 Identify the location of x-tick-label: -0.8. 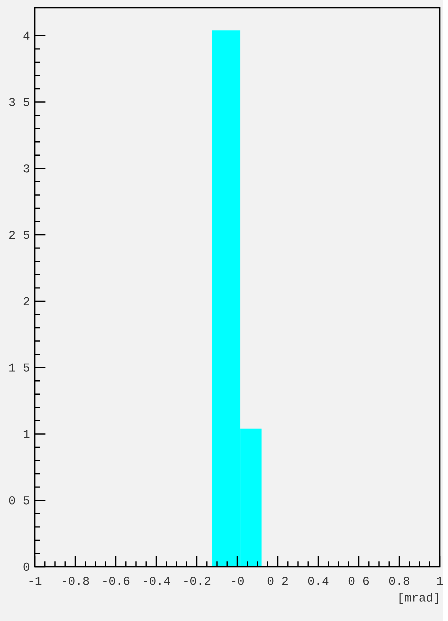
(76, 581).